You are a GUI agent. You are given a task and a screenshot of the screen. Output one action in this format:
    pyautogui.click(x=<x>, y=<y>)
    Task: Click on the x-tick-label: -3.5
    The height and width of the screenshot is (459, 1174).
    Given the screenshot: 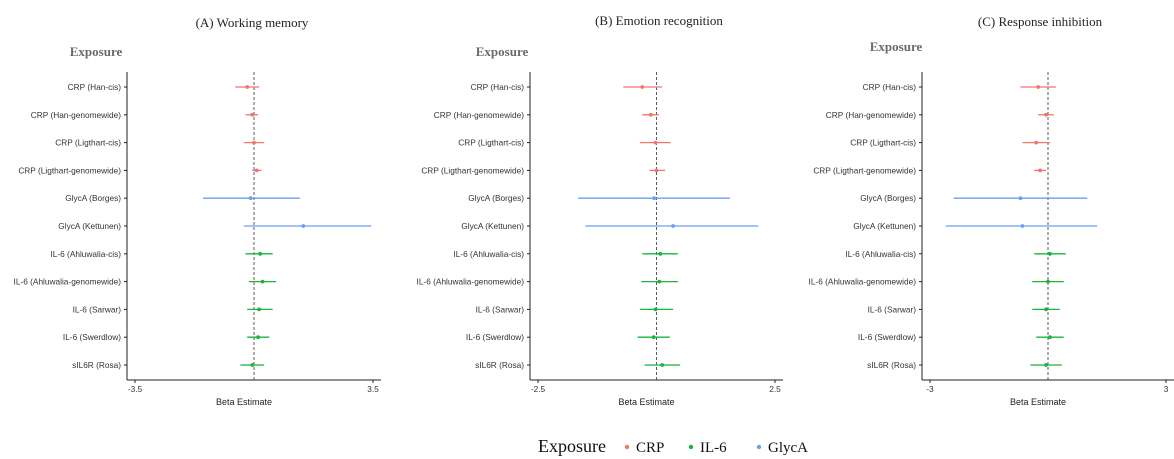 What is the action you would take?
    pyautogui.click(x=135, y=389)
    